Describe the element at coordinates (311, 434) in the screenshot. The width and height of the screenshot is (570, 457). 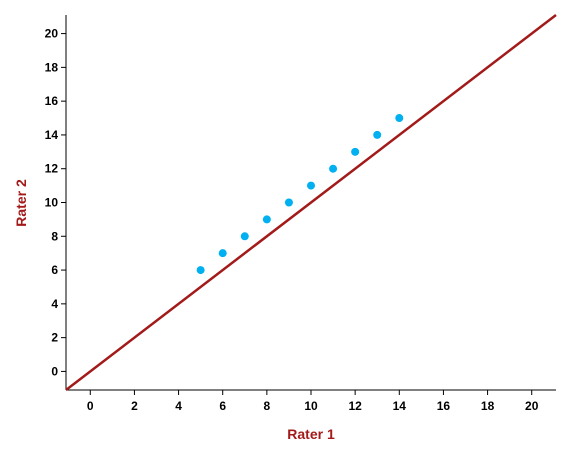
I see `x-axis-label: Rater 1` at that location.